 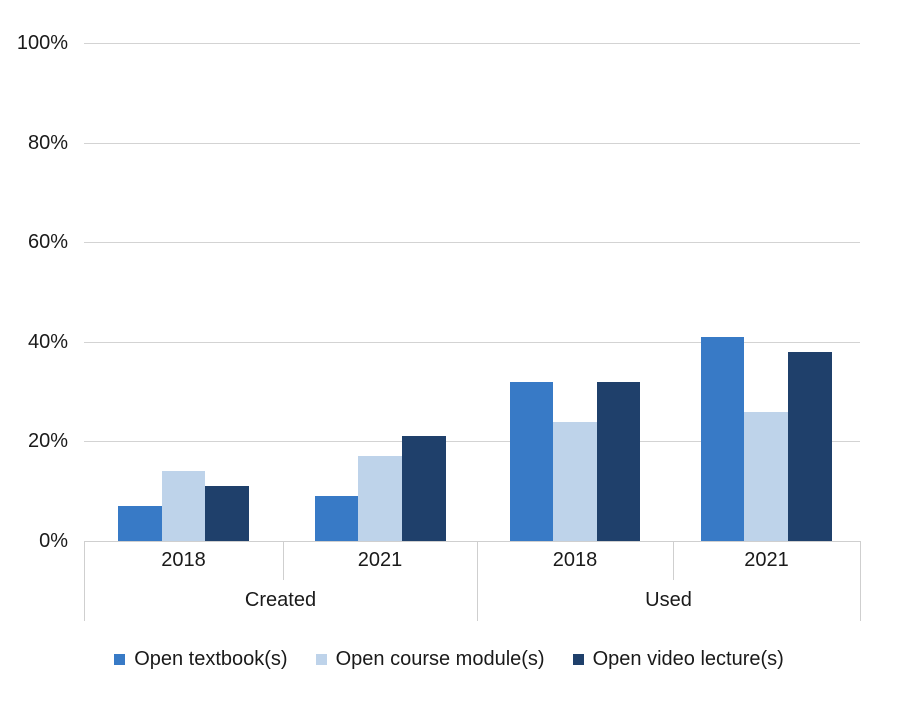 I want to click on legend-item-2: Open video lecture(s), so click(x=678, y=659).